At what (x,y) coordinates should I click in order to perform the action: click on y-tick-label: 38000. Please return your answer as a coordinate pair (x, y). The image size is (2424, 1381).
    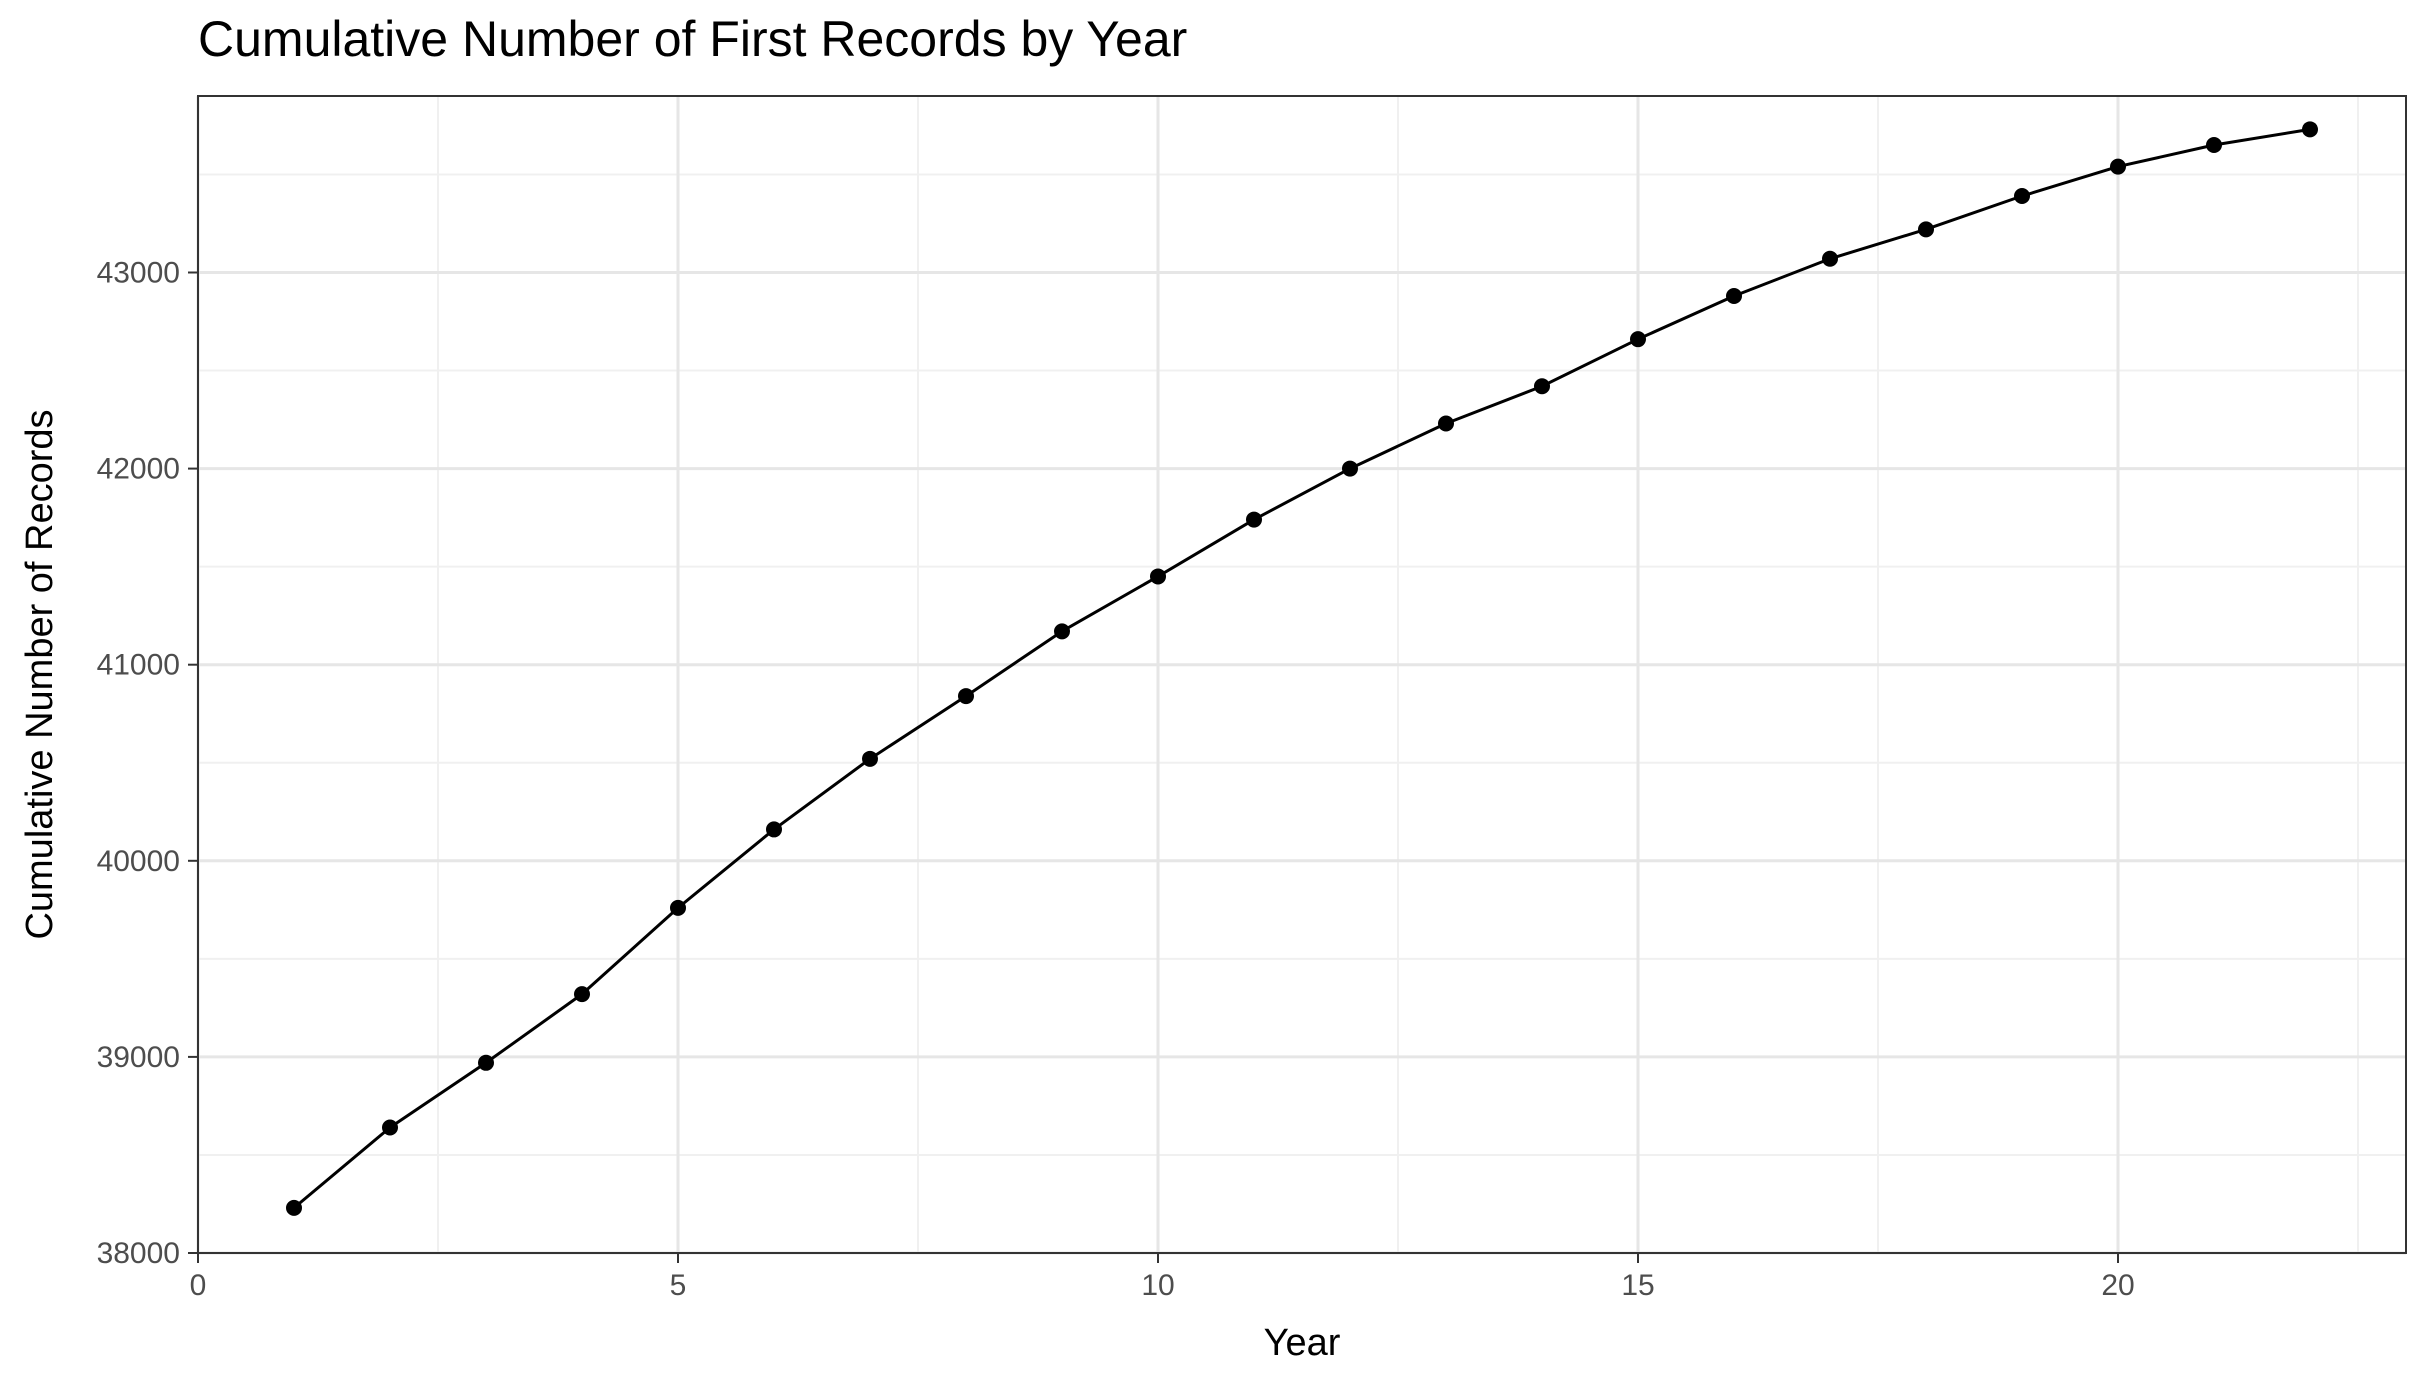
    Looking at the image, I should click on (138, 1253).